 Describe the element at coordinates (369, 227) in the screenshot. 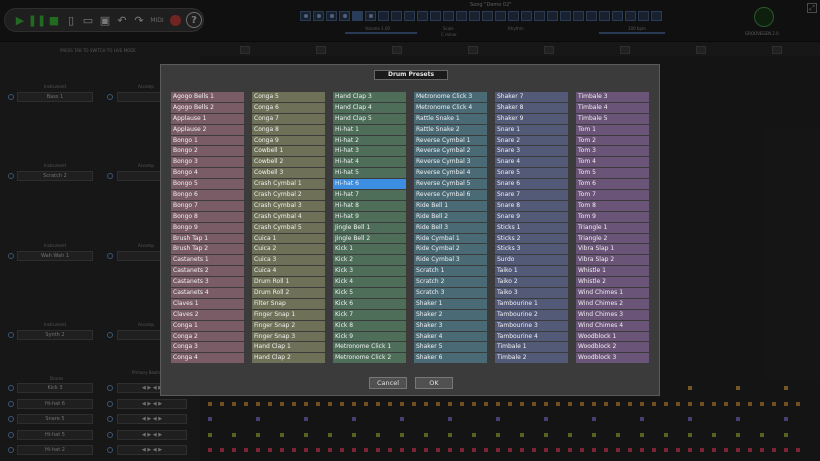

I see `preset-item: Jingle Bell 1` at that location.